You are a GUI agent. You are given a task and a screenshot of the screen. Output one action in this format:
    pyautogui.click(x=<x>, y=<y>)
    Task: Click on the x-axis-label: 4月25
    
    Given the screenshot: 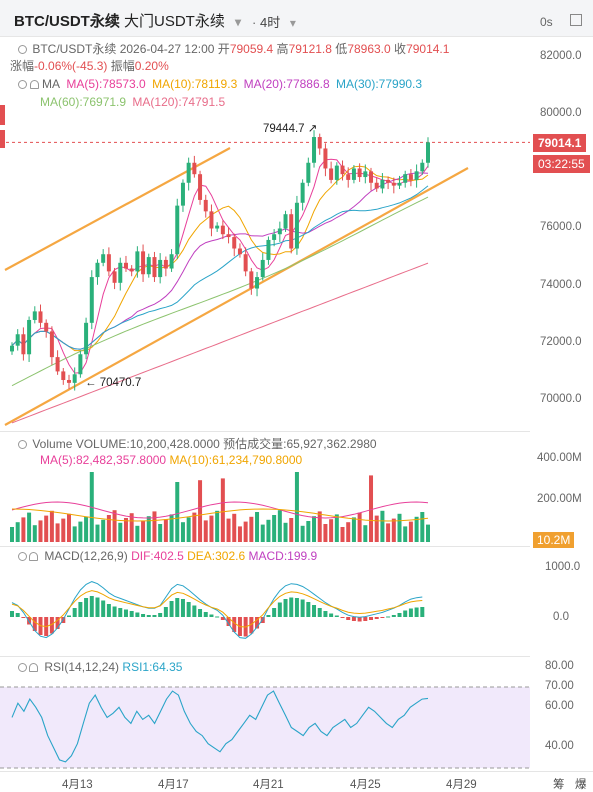 What is the action you would take?
    pyautogui.click(x=365, y=785)
    